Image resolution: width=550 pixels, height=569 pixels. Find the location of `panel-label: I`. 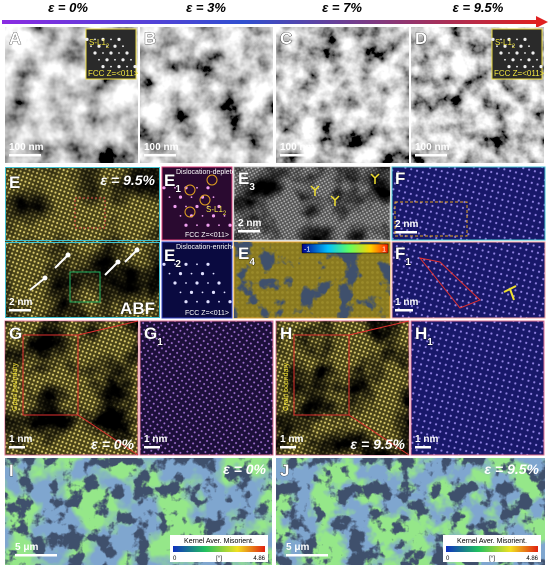

panel-label: I is located at coordinates (11, 470).